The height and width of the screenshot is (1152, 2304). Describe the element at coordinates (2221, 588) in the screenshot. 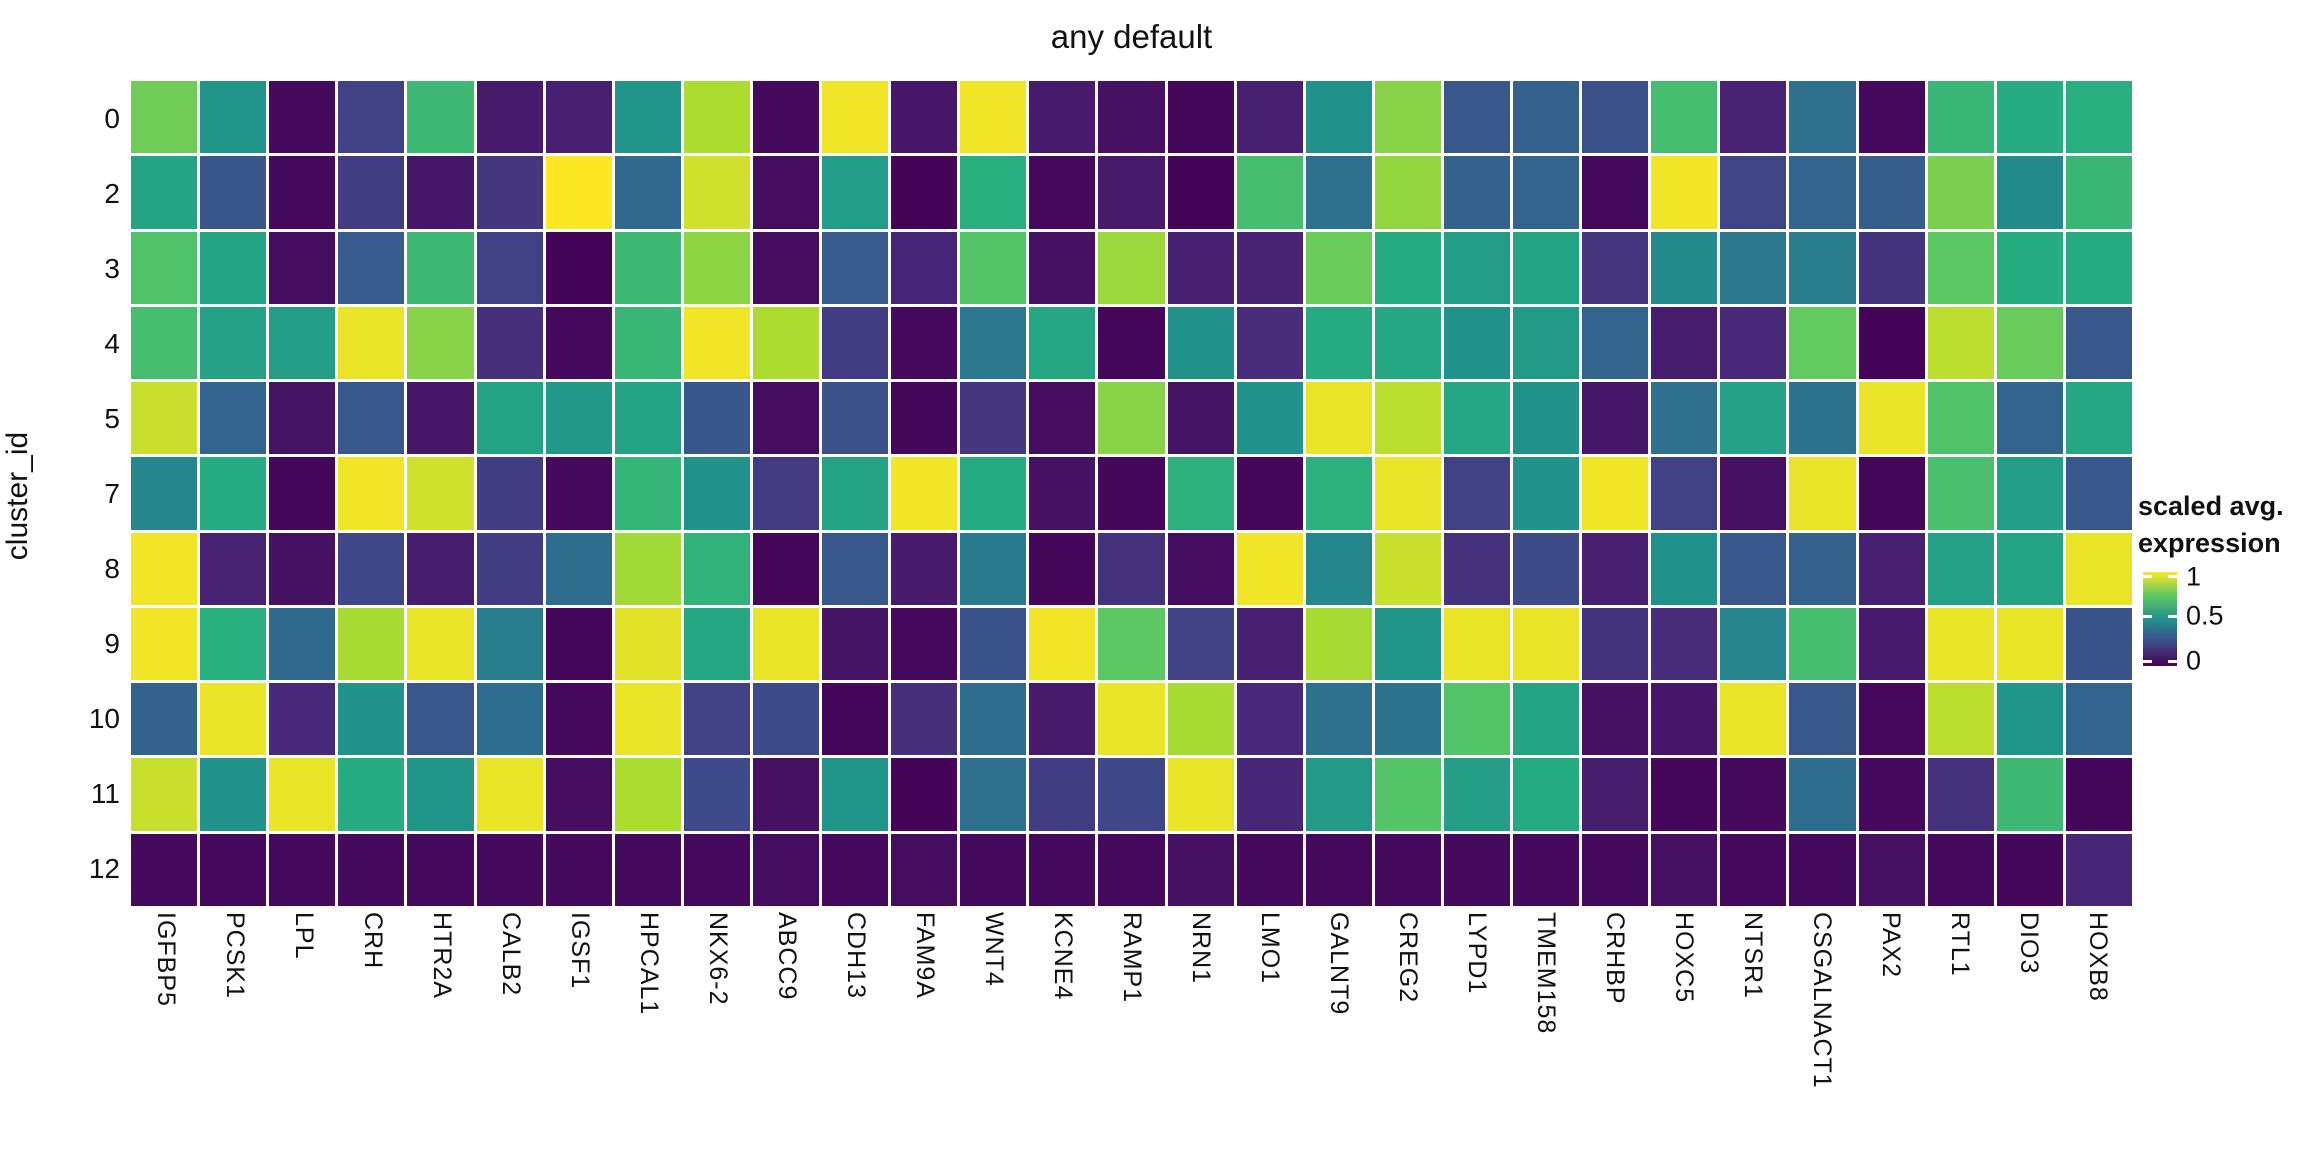

I see `legend: scaled avg. expression 1 0.5 0` at that location.